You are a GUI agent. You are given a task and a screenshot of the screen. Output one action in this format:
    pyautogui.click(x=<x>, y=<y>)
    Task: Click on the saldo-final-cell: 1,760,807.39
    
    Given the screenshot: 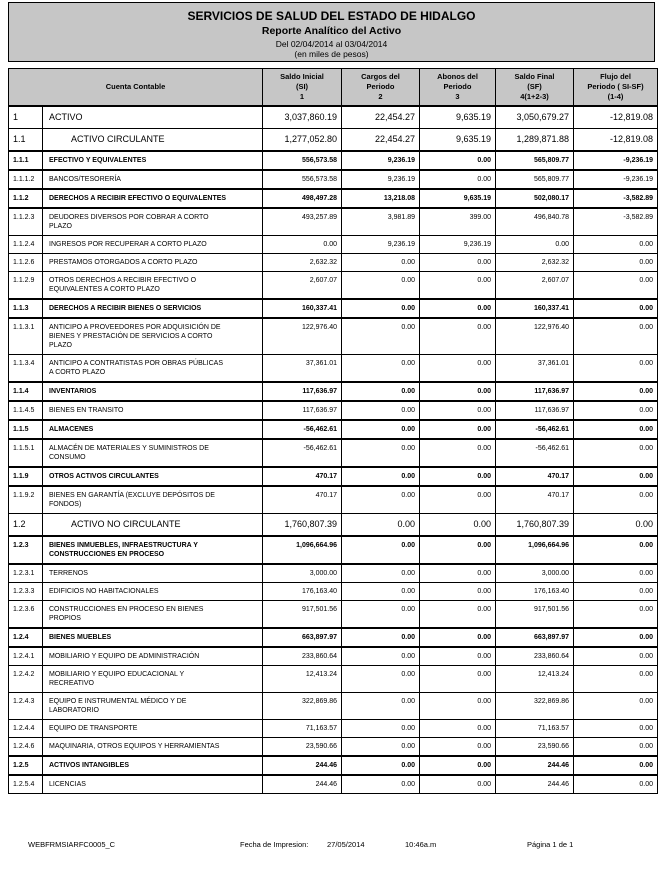 What is the action you would take?
    pyautogui.click(x=534, y=525)
    